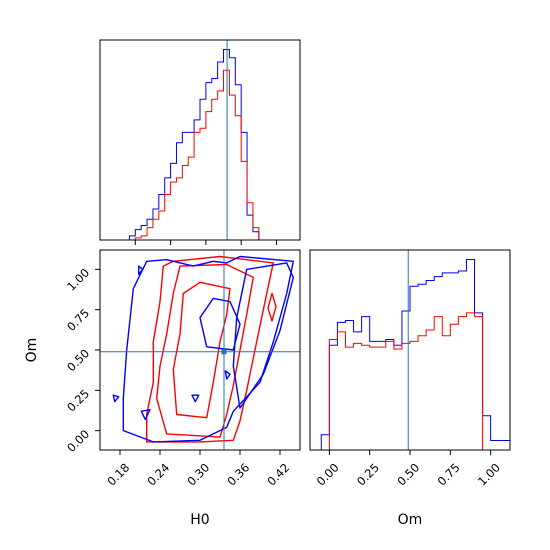  What do you see at coordinates (199, 520) in the screenshot?
I see `contour-x-axis-label: H0` at bounding box center [199, 520].